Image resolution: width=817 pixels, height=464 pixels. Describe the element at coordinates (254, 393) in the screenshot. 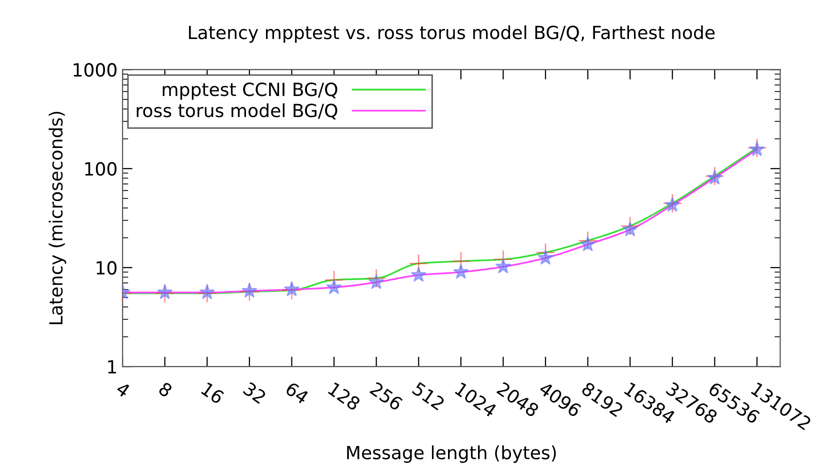

I see `x-tick-label: 32` at that location.